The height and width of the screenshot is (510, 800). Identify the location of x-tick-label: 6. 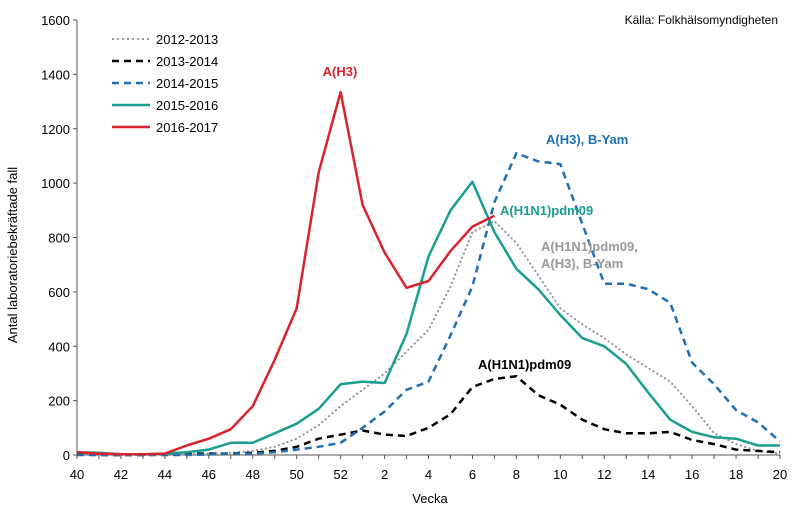
(472, 474).